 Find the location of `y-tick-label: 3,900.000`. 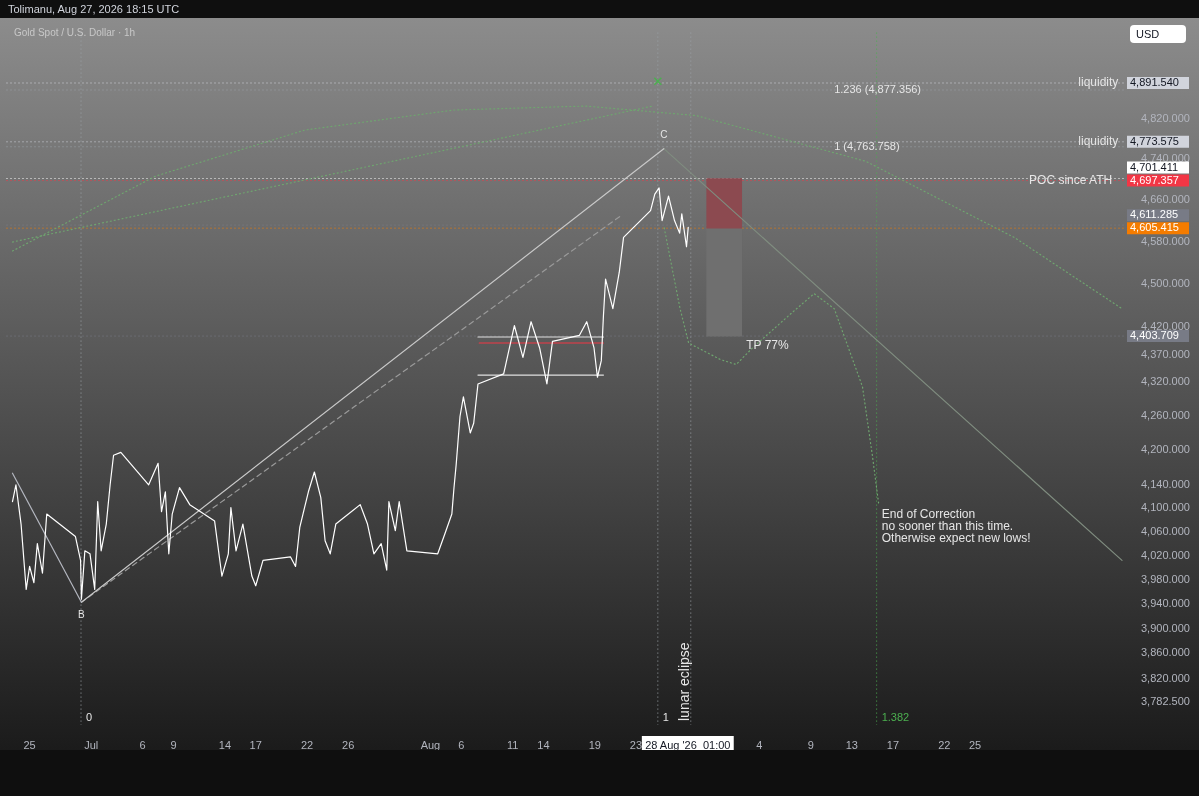

y-tick-label: 3,900.000 is located at coordinates (1165, 627).